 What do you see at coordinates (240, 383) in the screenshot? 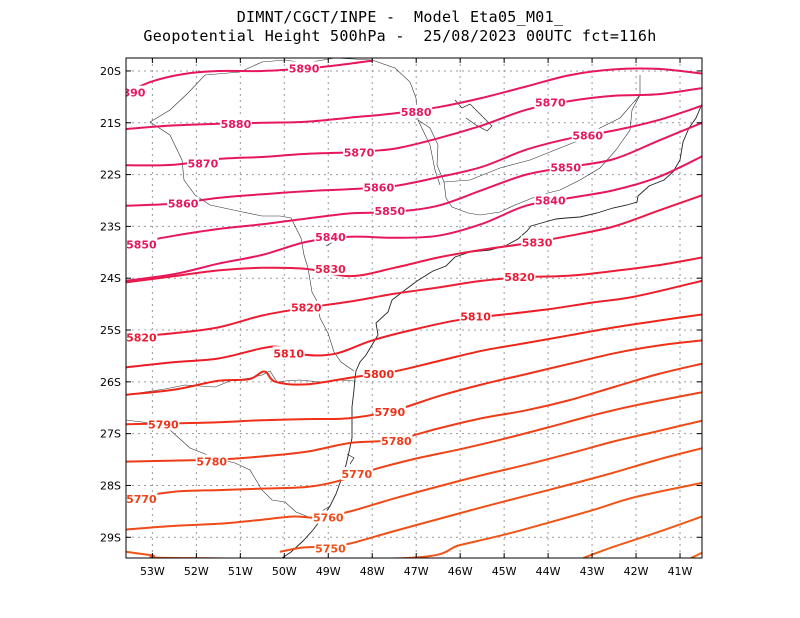
I see `border-parana-sc` at bounding box center [240, 383].